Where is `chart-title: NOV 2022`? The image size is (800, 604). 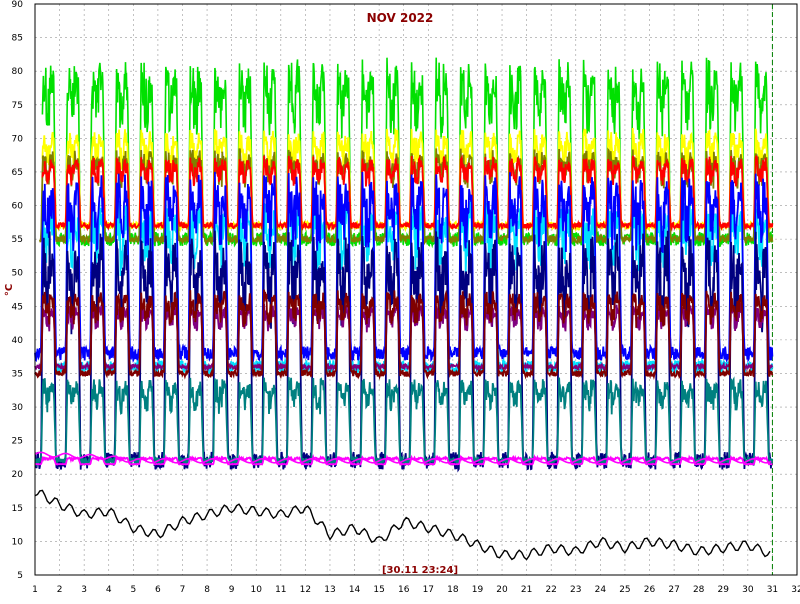 chart-title: NOV 2022 is located at coordinates (400, 18).